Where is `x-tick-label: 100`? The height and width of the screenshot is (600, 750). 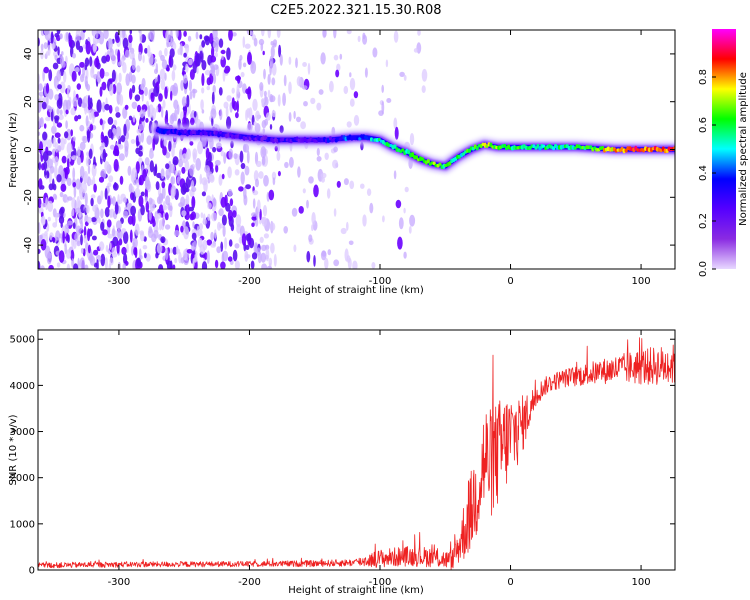
x-tick-label: 100 is located at coordinates (641, 582).